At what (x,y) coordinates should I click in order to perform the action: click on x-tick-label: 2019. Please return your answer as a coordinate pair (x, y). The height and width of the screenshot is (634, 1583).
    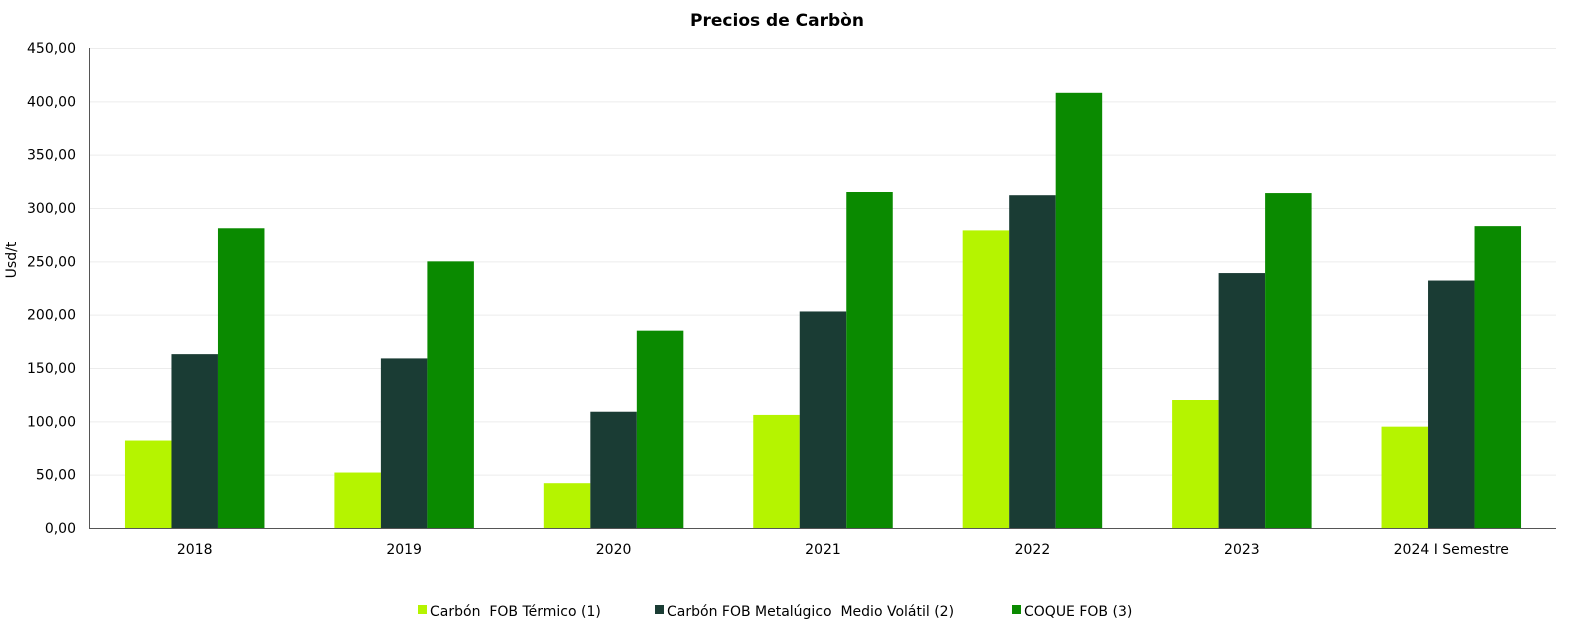
    Looking at the image, I should click on (404, 550).